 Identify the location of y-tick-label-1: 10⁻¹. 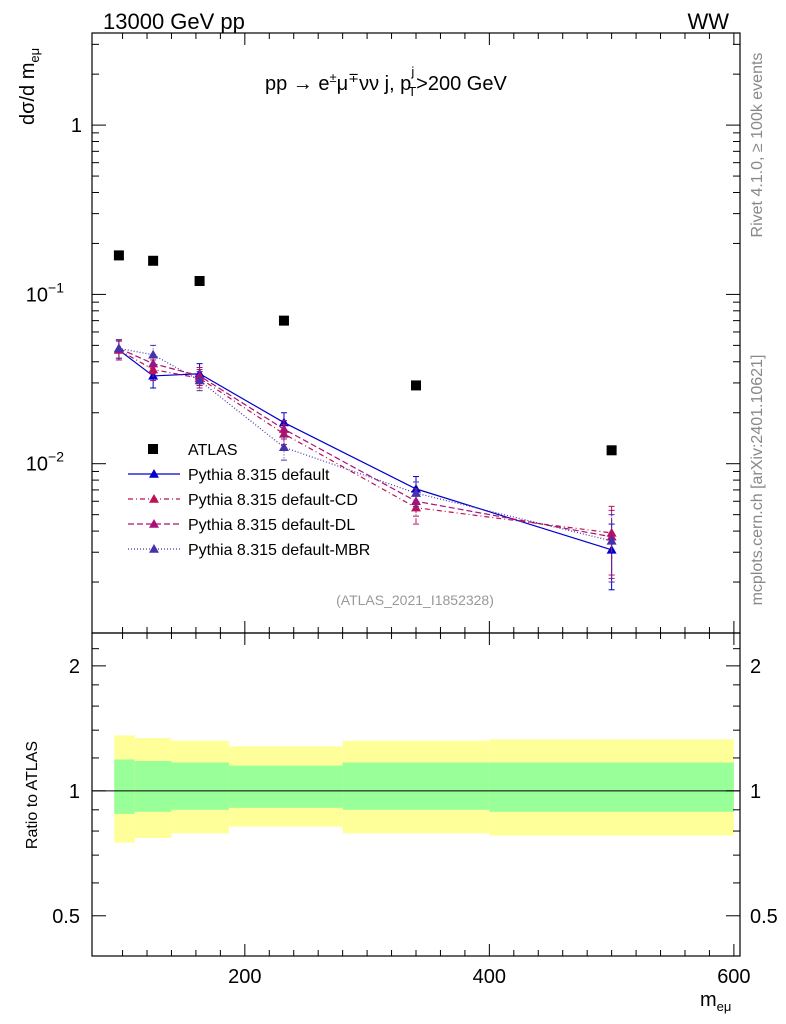
(45, 292).